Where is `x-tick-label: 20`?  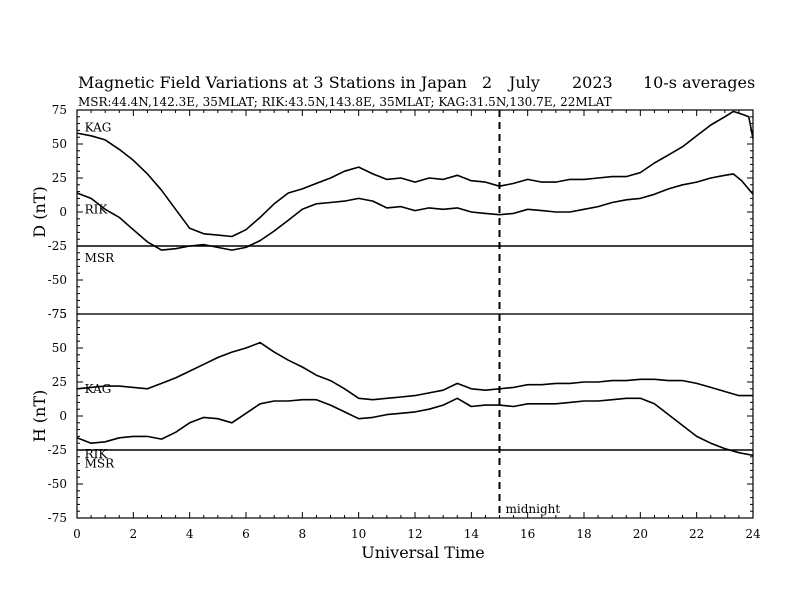
x-tick-label: 20 is located at coordinates (640, 534).